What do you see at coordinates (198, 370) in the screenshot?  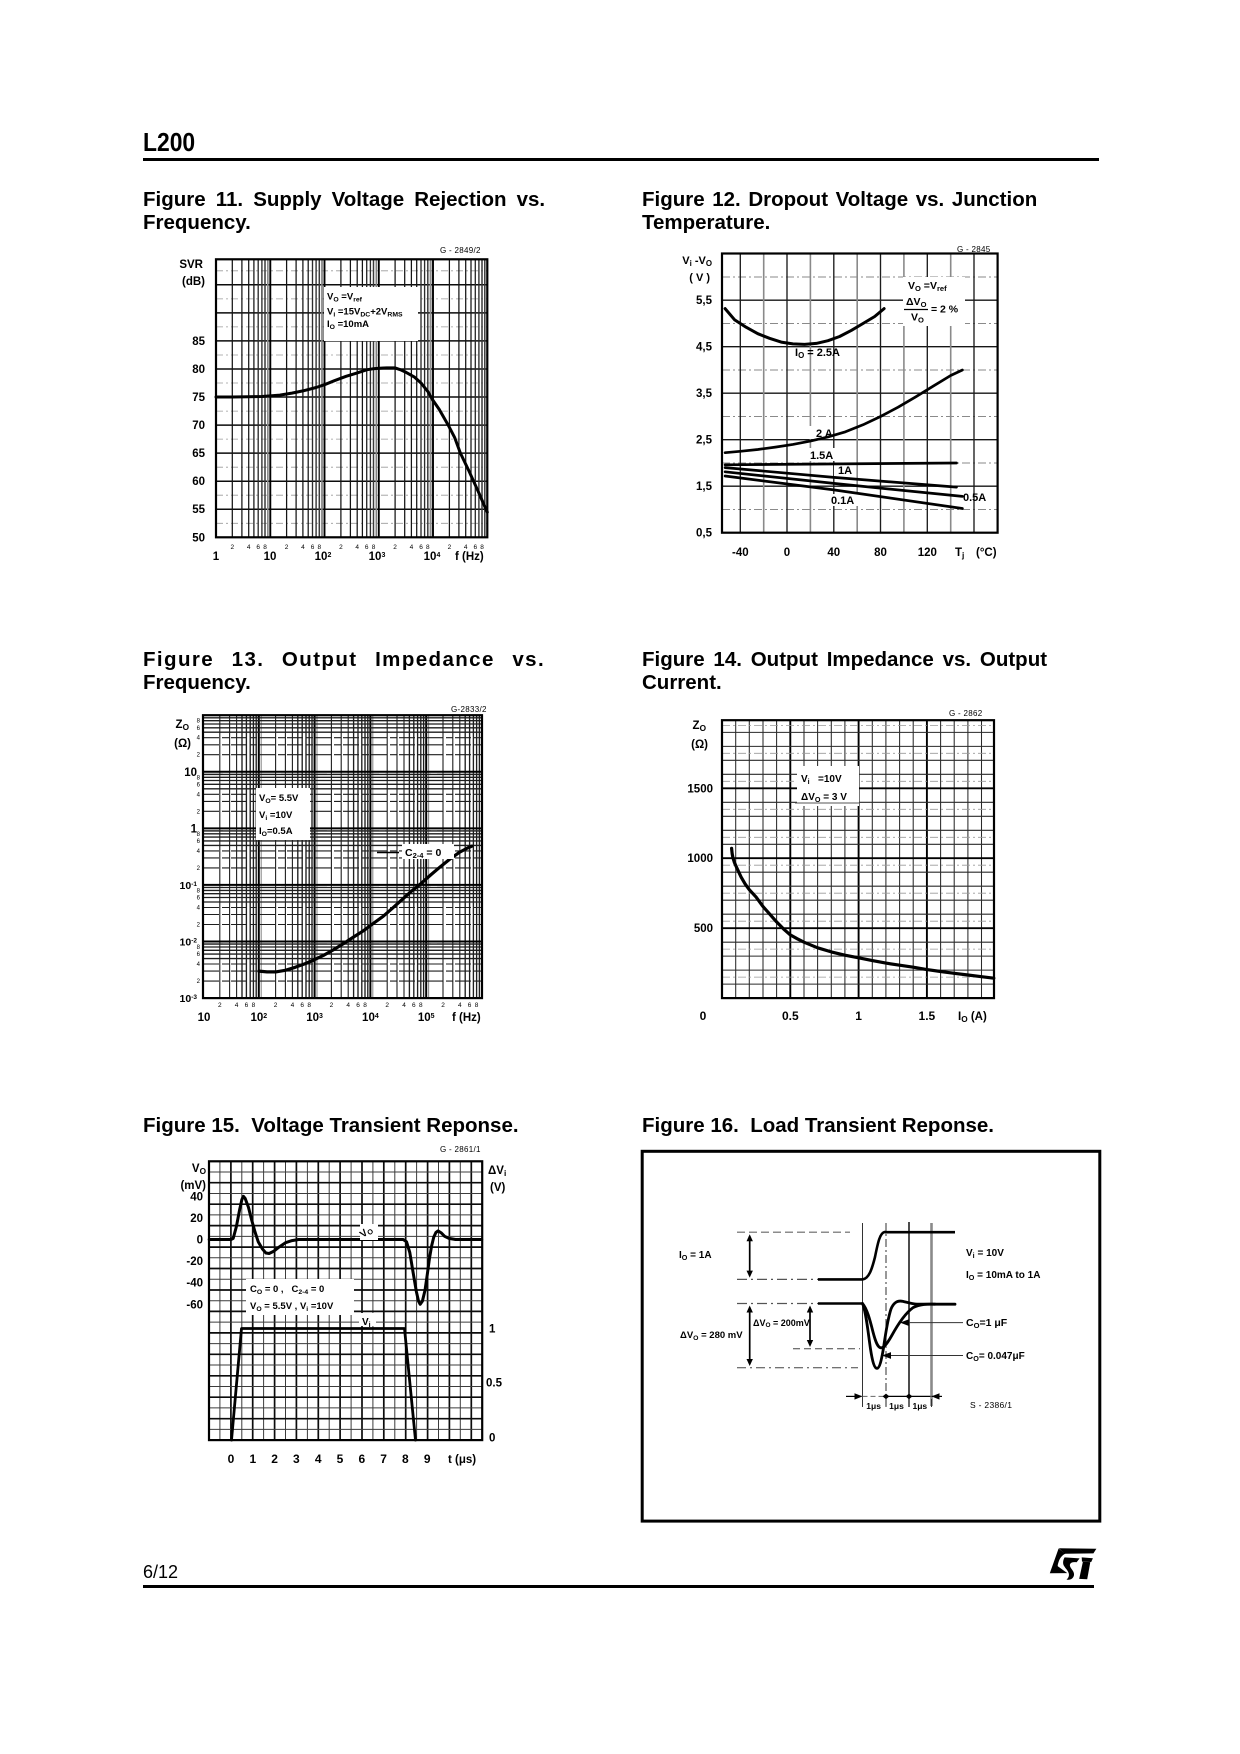 I see `svg-text: 80` at bounding box center [198, 370].